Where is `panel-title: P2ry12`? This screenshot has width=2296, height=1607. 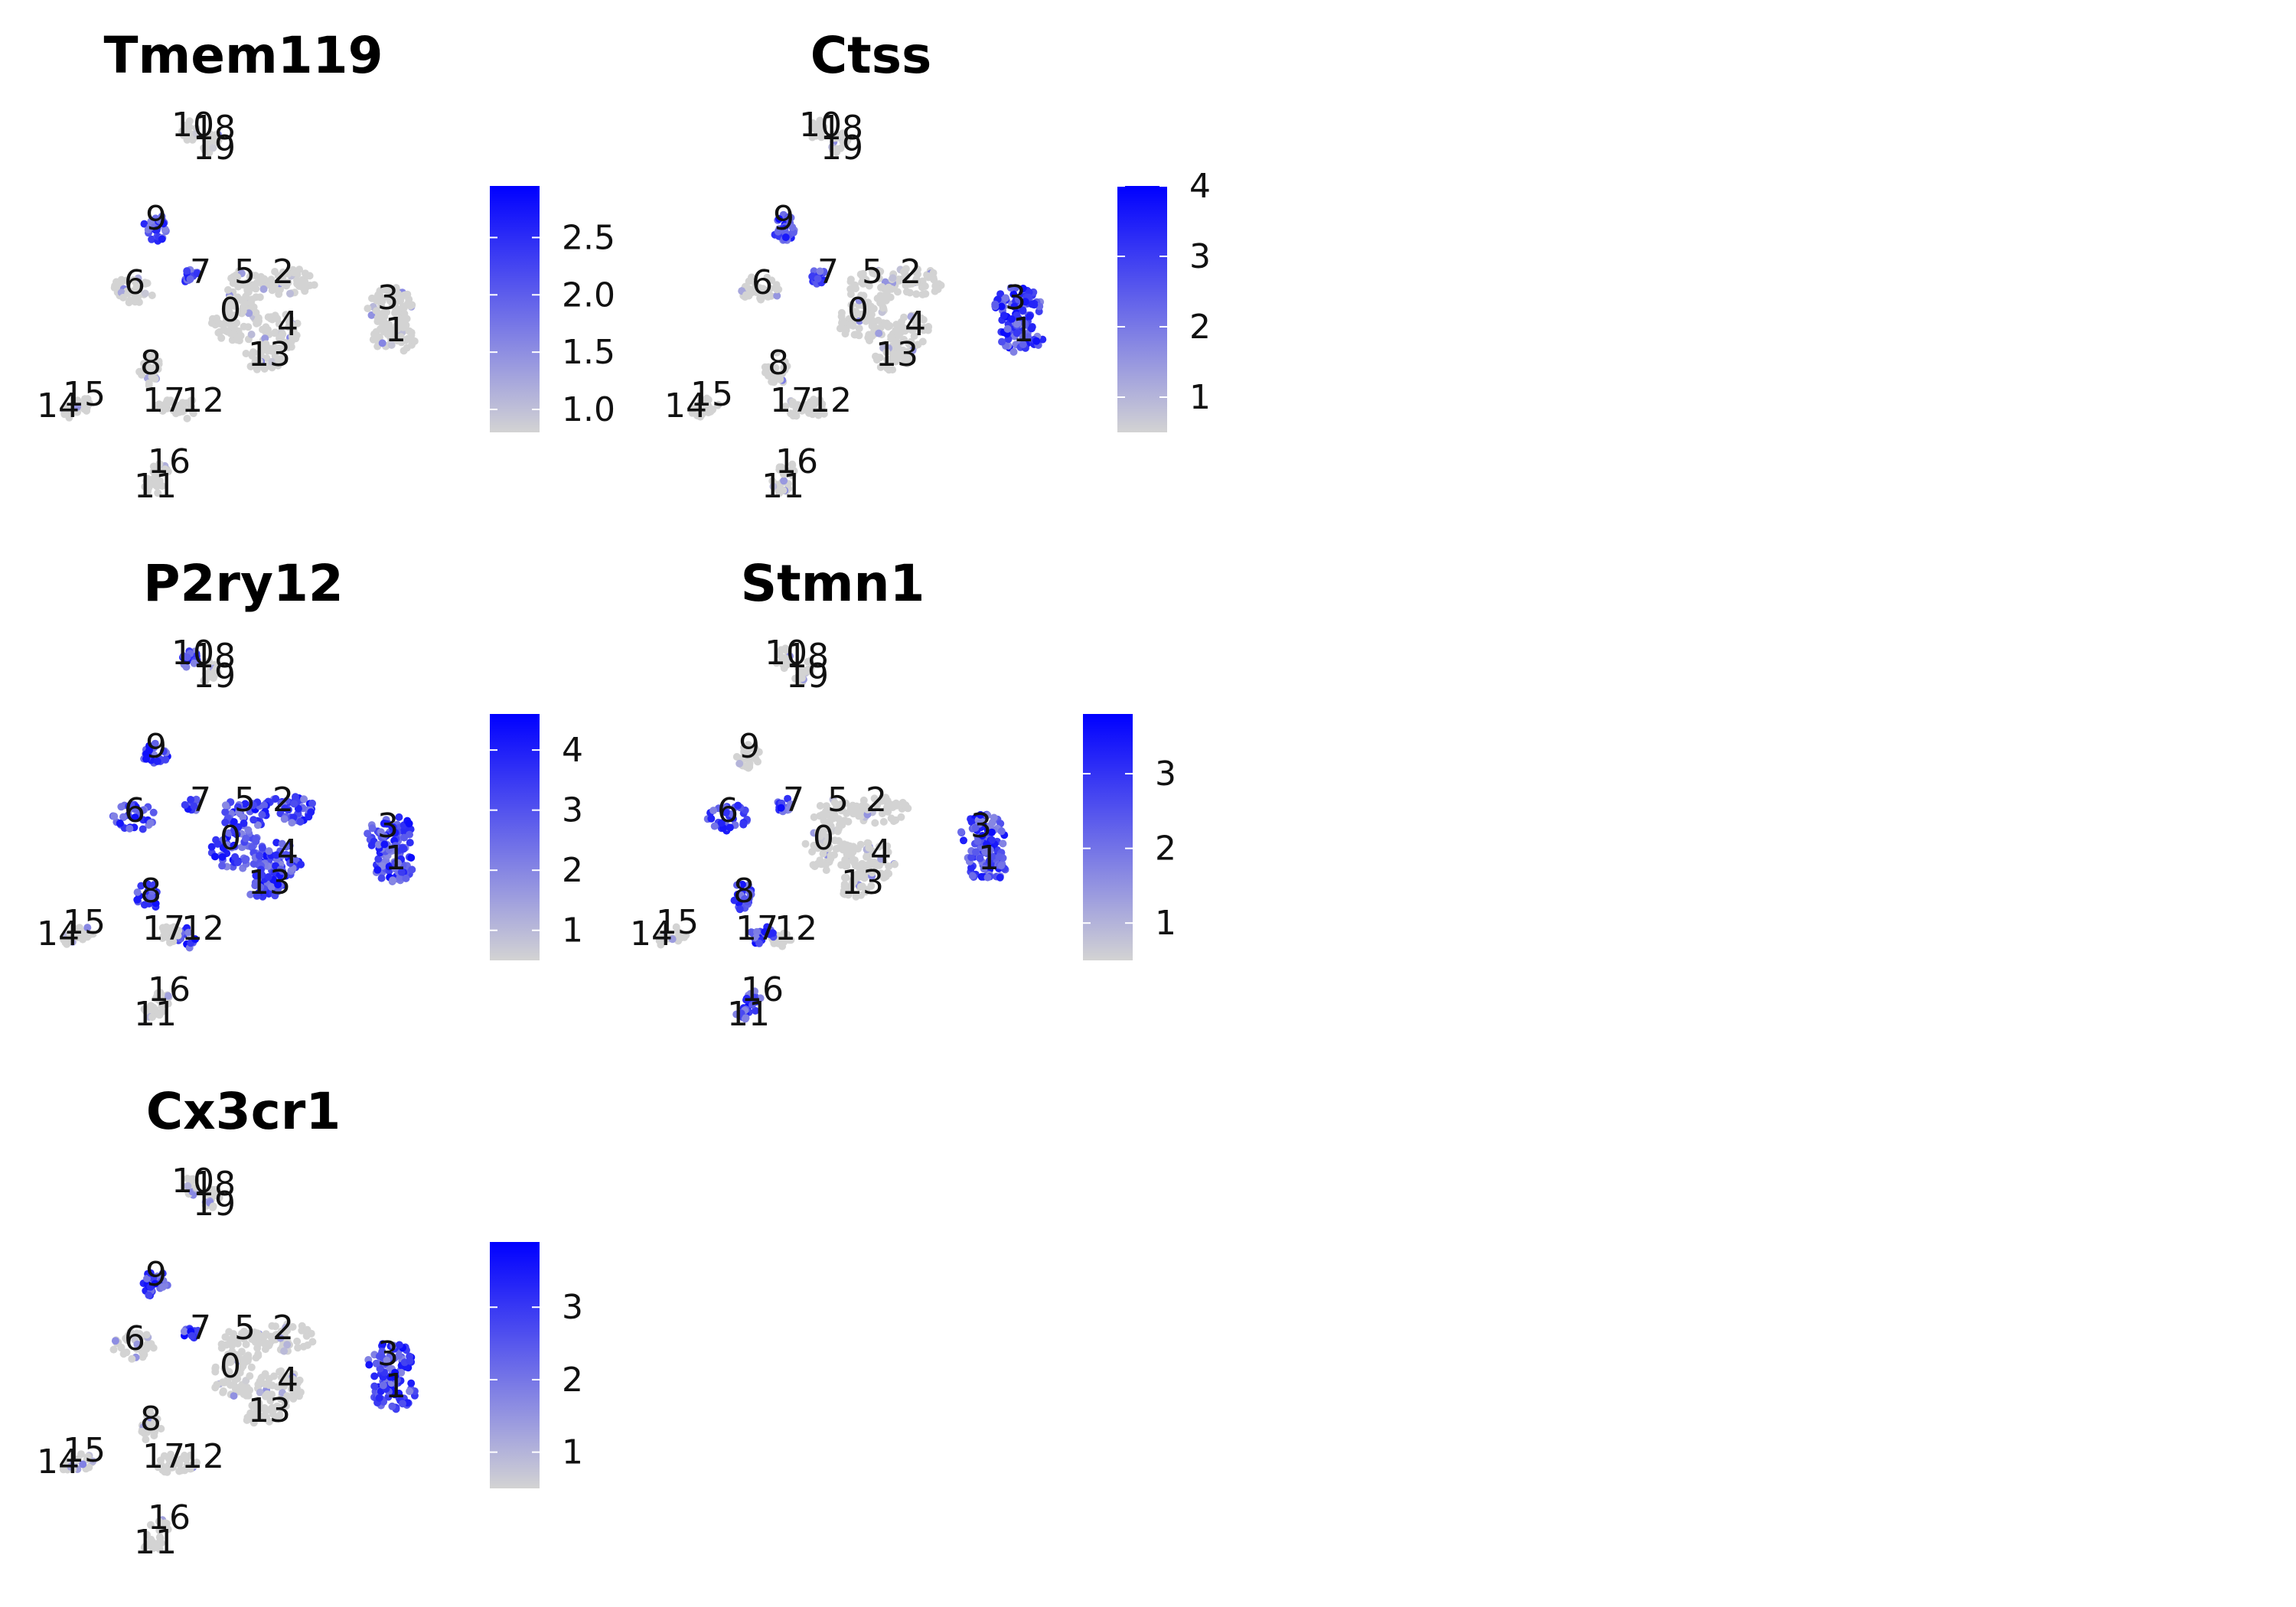 panel-title: P2ry12 is located at coordinates (243, 583).